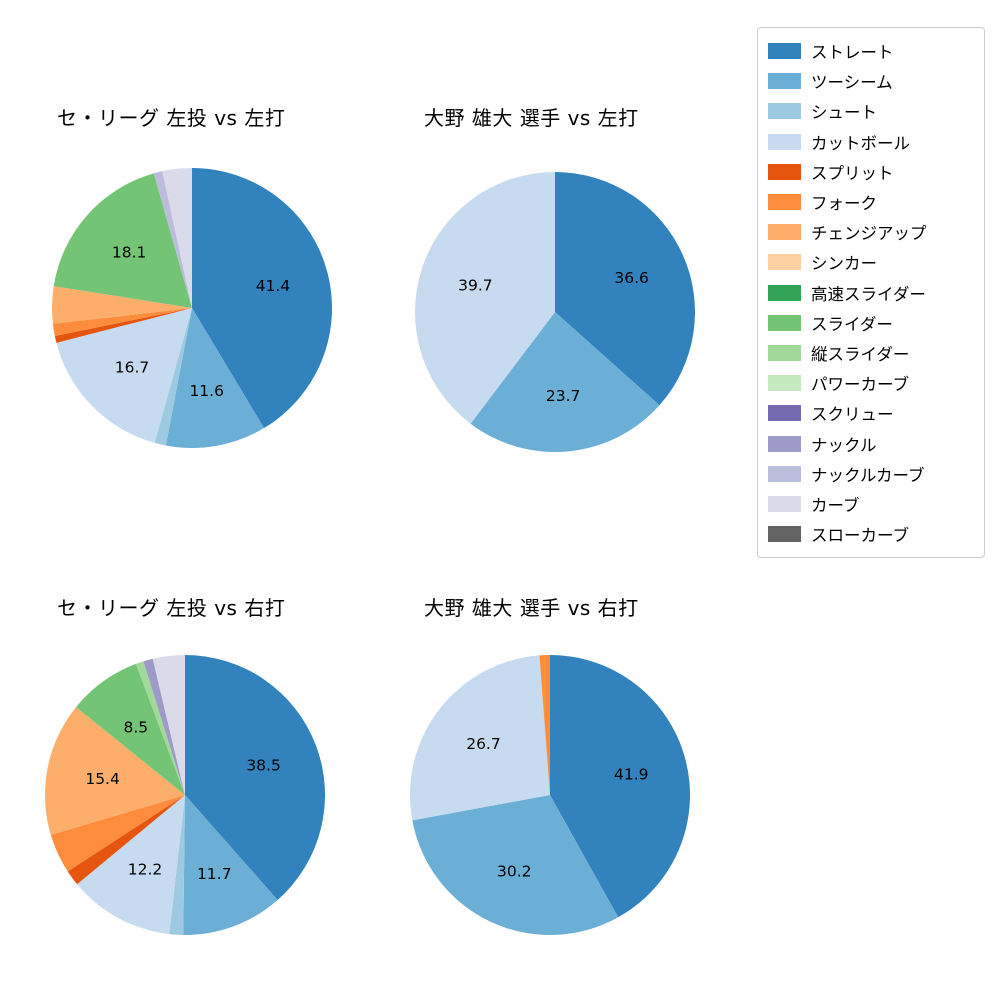 This screenshot has height=1000, width=1000. I want to click on legend-label: 縦スライダー, so click(860, 354).